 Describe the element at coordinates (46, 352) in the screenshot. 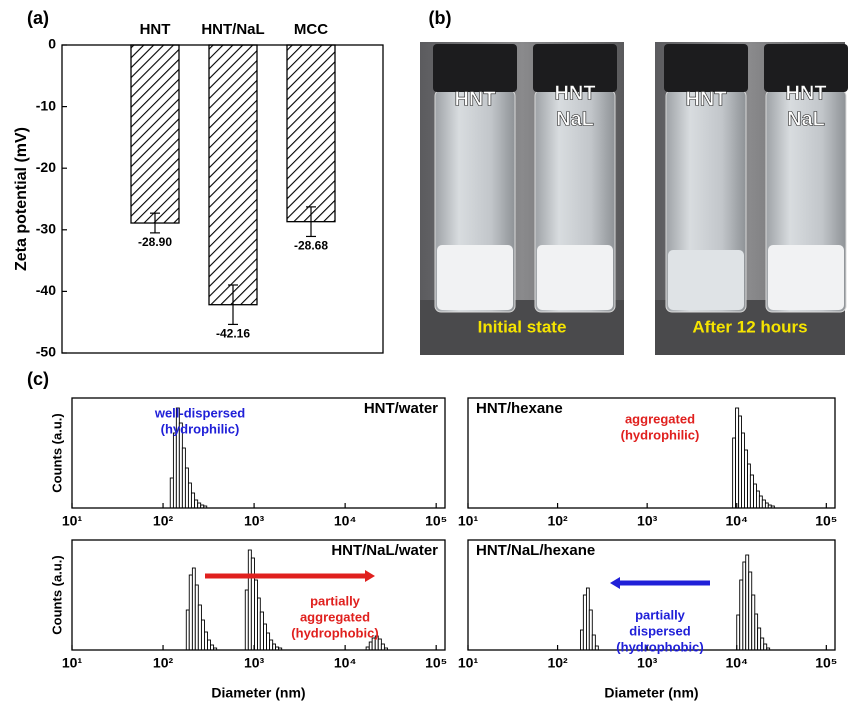

I see `y-tick-label: -50` at that location.